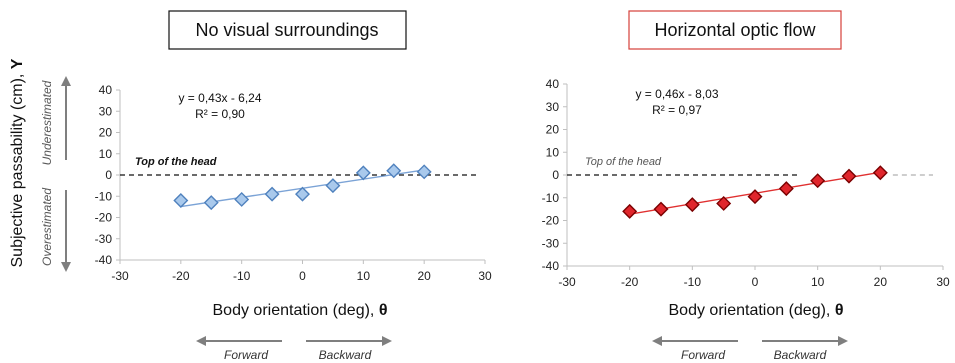  What do you see at coordinates (176, 162) in the screenshot?
I see `chart-1-reference-label: Top of the head` at bounding box center [176, 162].